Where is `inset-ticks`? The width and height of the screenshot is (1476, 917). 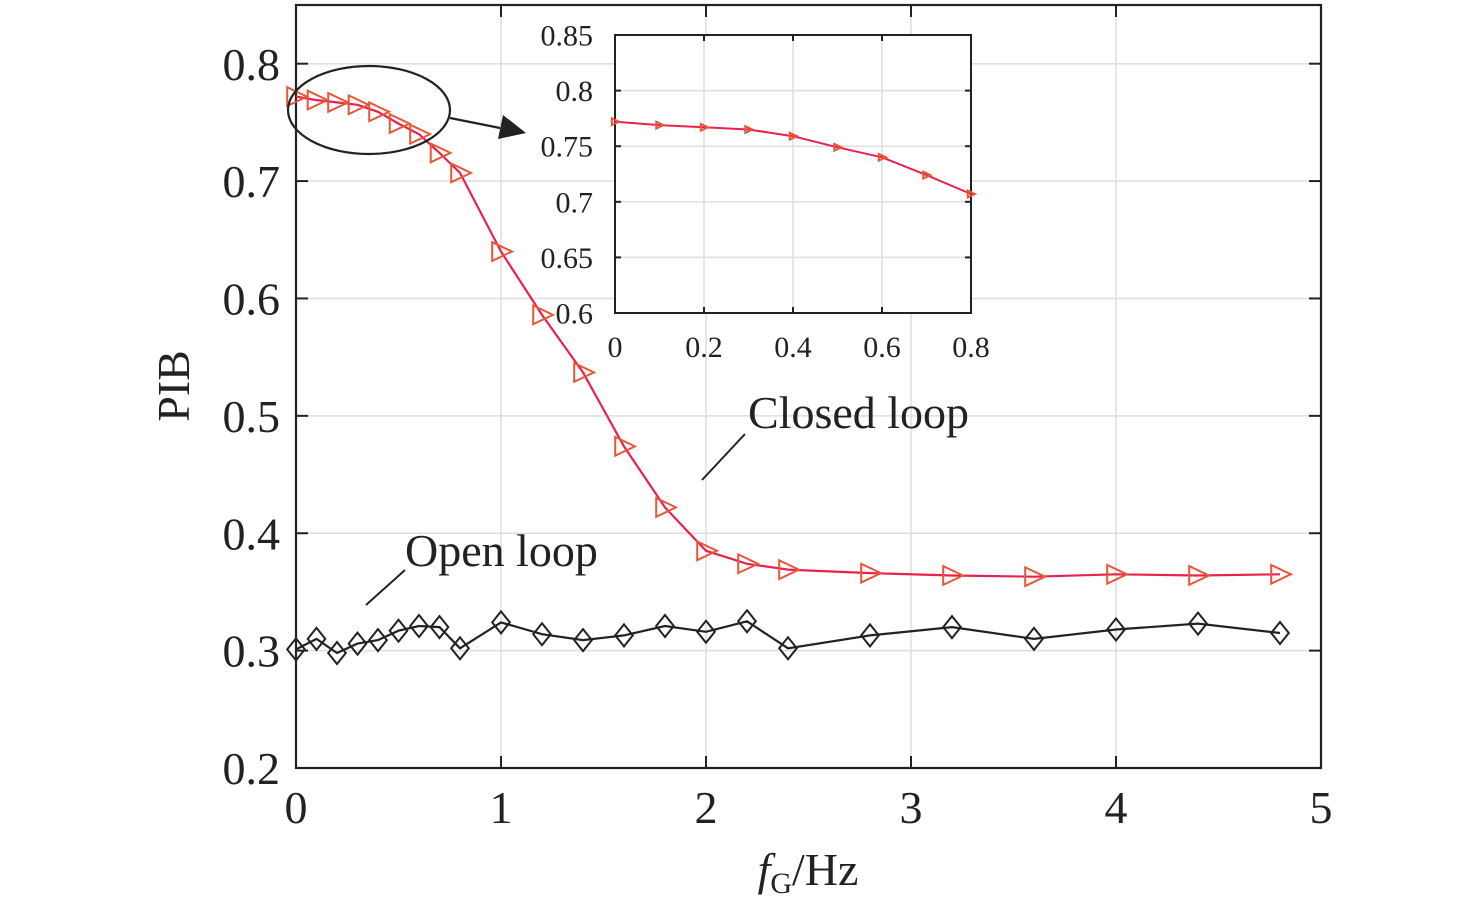
inset-ticks is located at coordinates (793, 174).